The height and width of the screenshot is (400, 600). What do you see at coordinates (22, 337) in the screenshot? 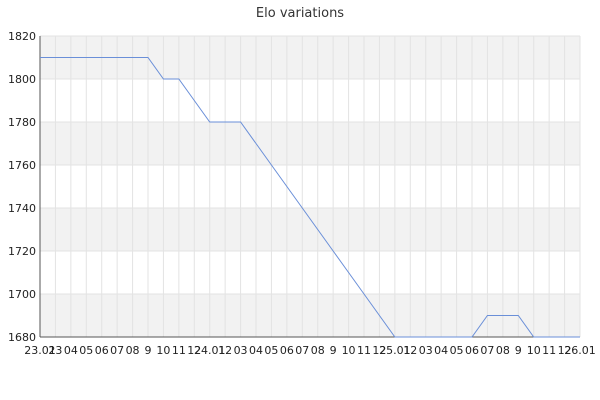
I see `y-tick-label: 1680` at bounding box center [22, 337].